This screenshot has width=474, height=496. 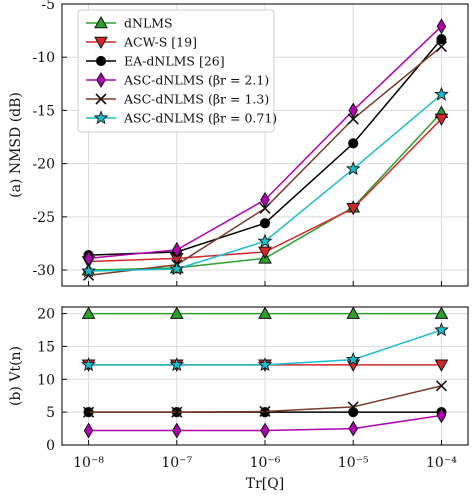 I want to click on legend-entry: ACW-S [19], so click(x=141, y=42).